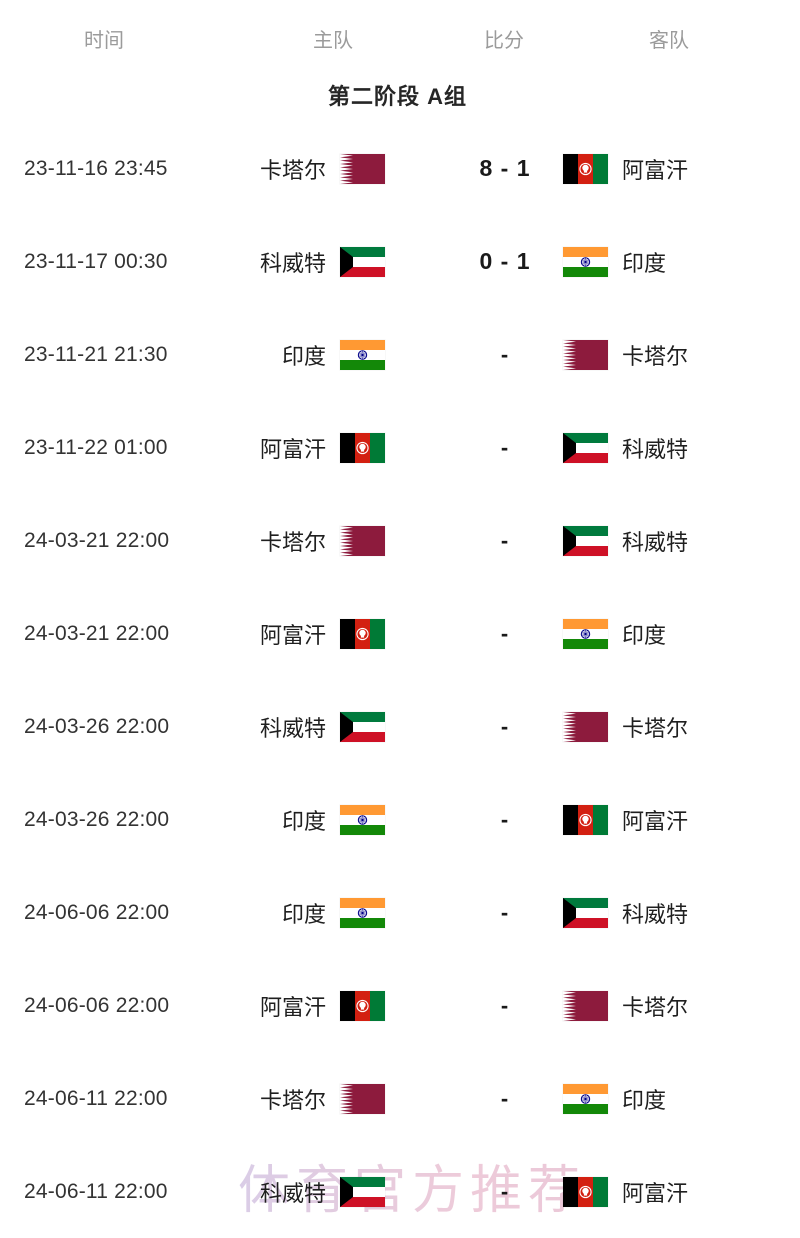 The width and height of the screenshot is (800, 1238). Describe the element at coordinates (397, 96) in the screenshot. I see `group-title: 第二阶段 A组` at that location.